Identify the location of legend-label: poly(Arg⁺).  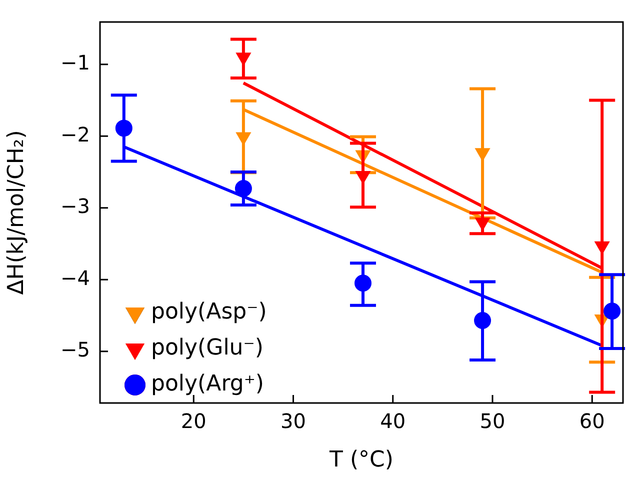
(207, 384).